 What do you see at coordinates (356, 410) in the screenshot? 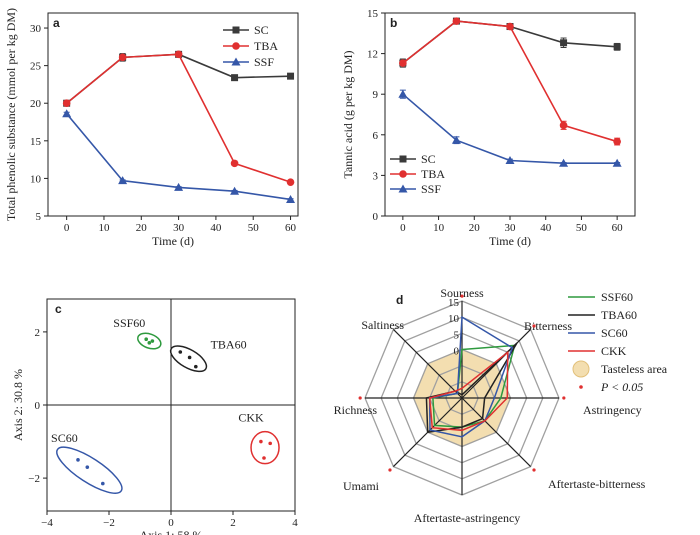
I see `radar-axis-label-richness: Richness` at bounding box center [356, 410].